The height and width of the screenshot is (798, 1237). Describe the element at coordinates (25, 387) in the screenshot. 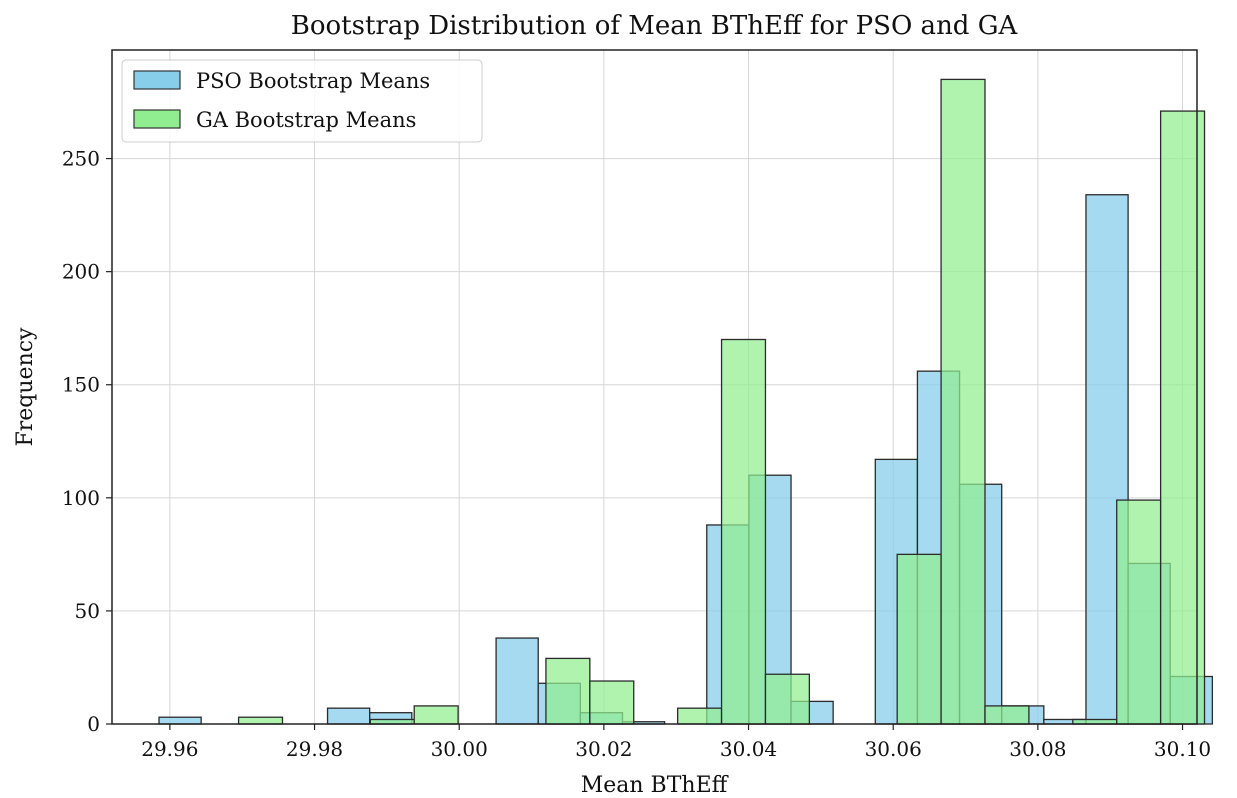

I see `y-axis-label: Frequency` at that location.